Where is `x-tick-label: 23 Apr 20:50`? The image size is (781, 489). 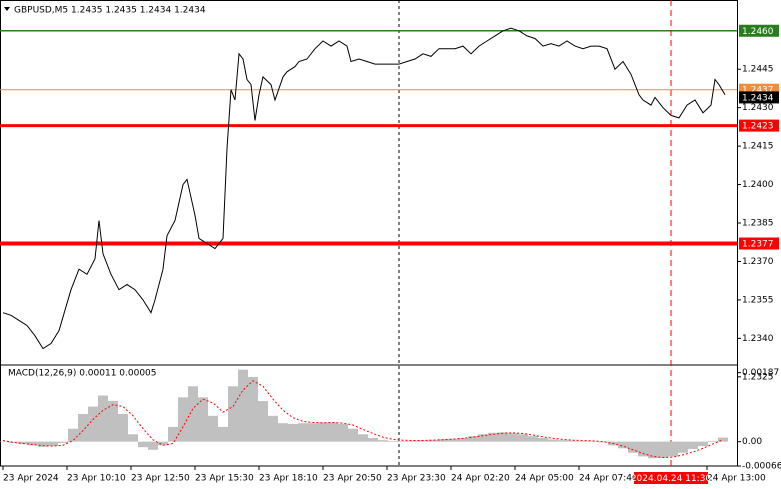 x-tick-label: 23 Apr 20:50 is located at coordinates (352, 479).